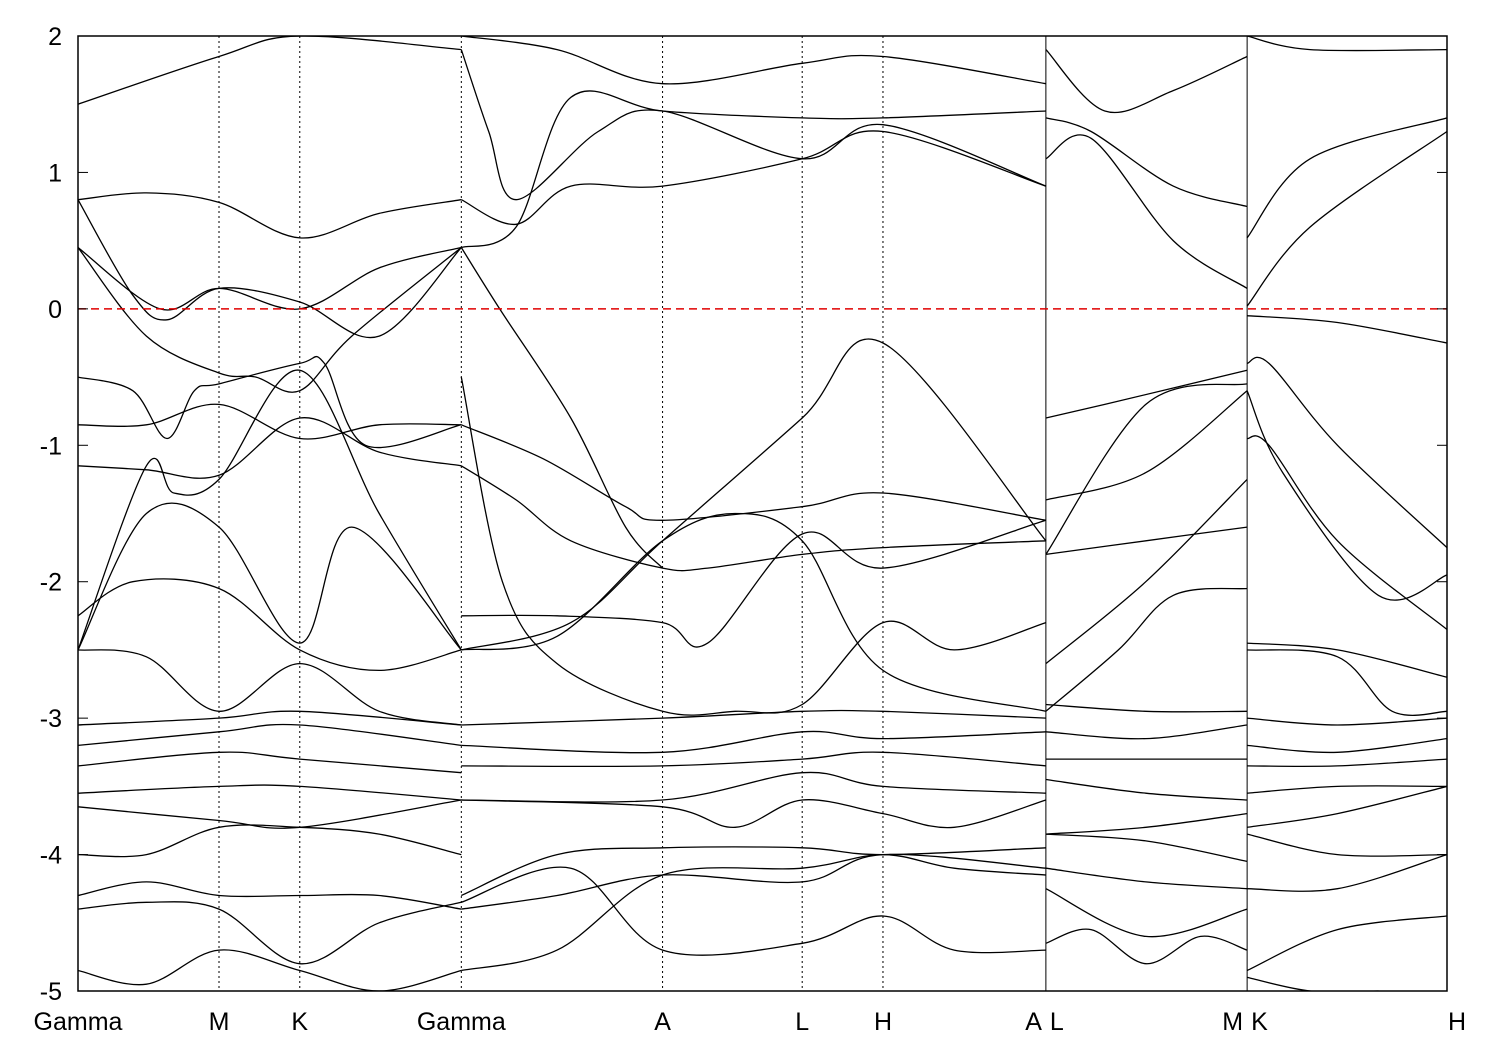 This screenshot has width=1500, height=1050. Describe the element at coordinates (55, 310) in the screenshot. I see `y-tick-label: 0` at that location.